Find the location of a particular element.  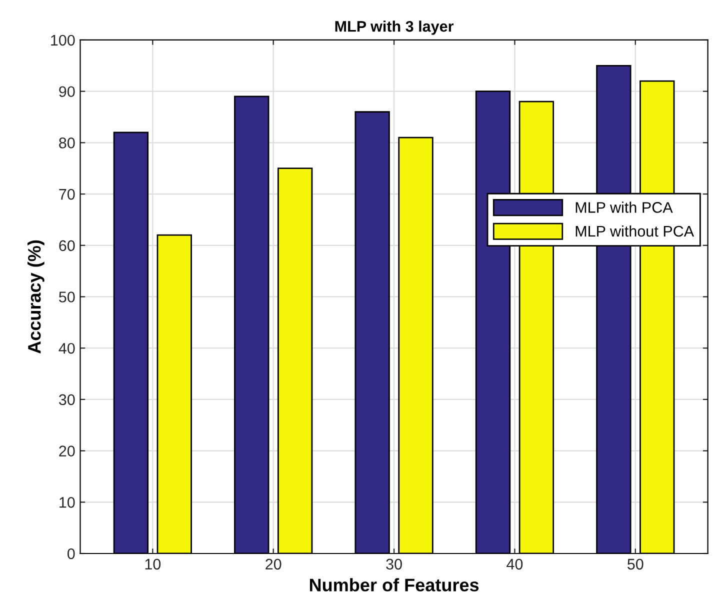

y-tick-label: 0 is located at coordinates (71, 554).